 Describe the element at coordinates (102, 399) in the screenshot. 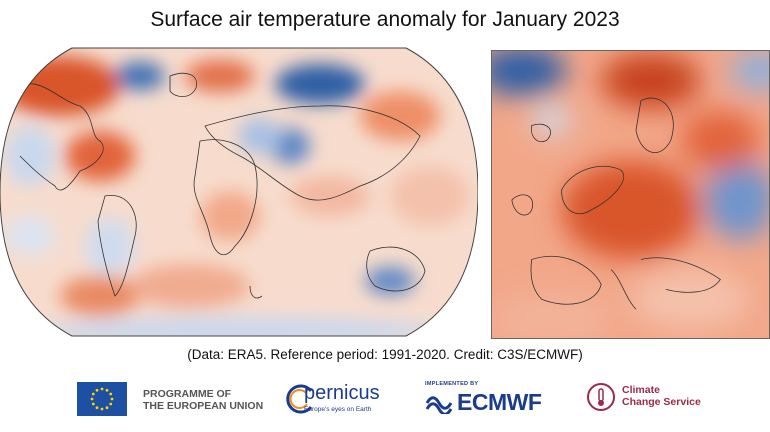

I see `eu-flag-icon` at that location.